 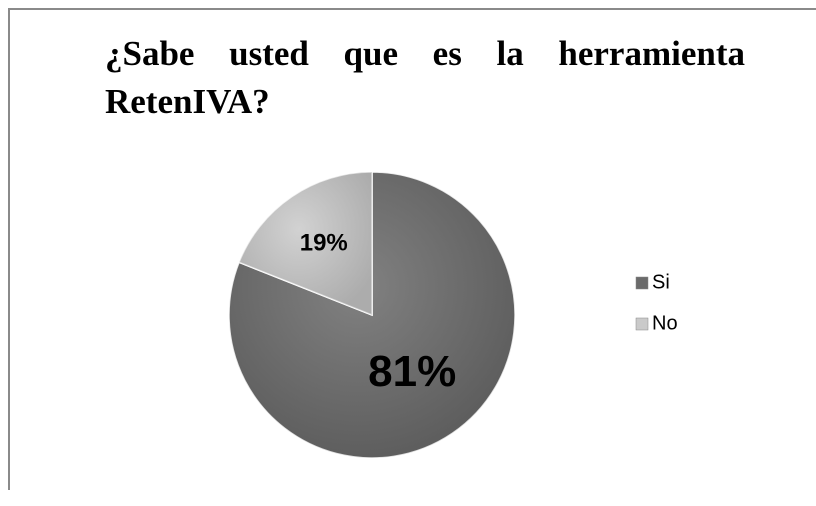 What do you see at coordinates (324, 242) in the screenshot?
I see `data-label: 19%` at bounding box center [324, 242].